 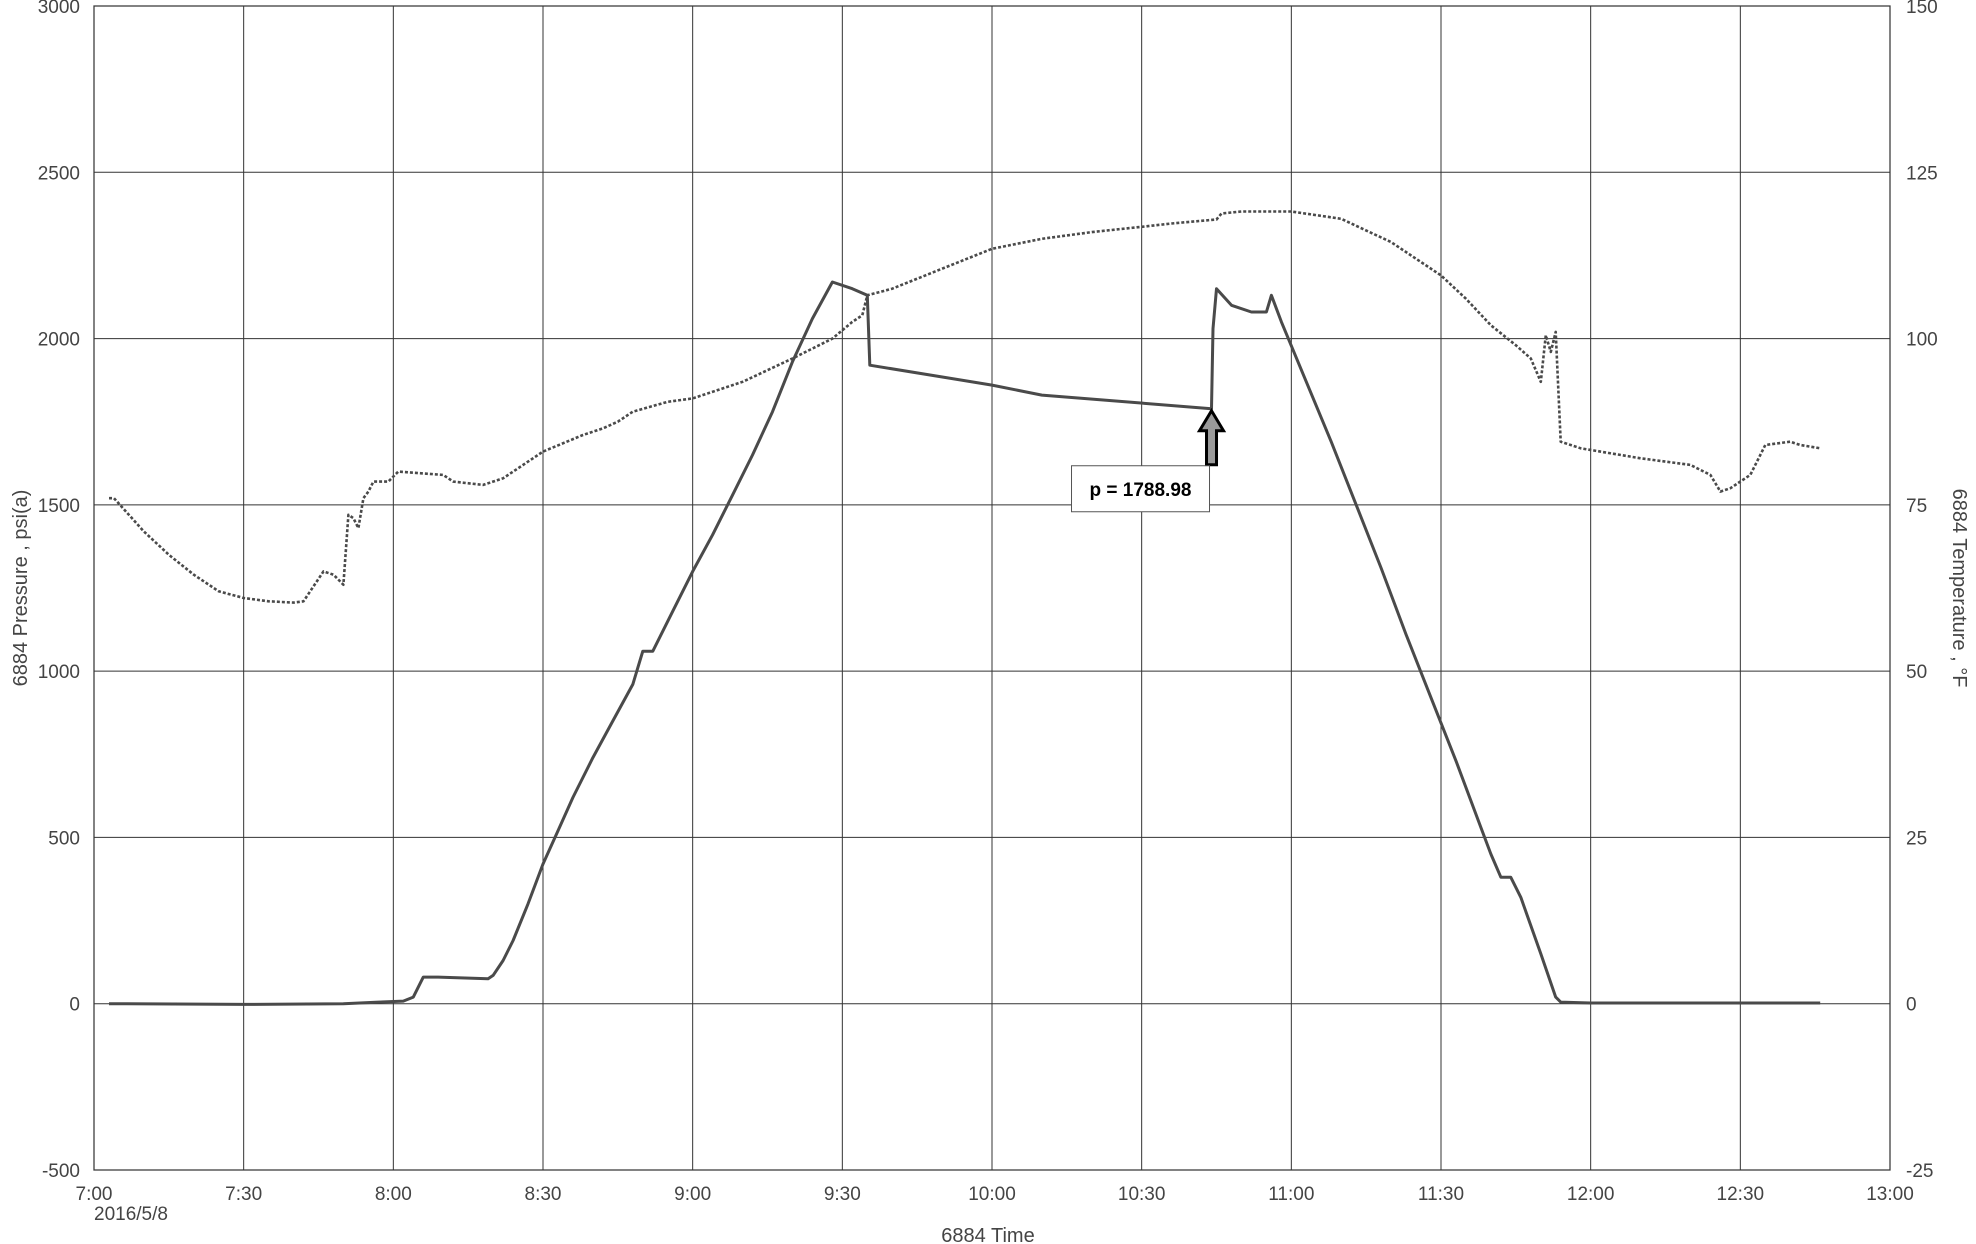 I want to click on y-tick-label: 0, so click(x=74, y=1005).